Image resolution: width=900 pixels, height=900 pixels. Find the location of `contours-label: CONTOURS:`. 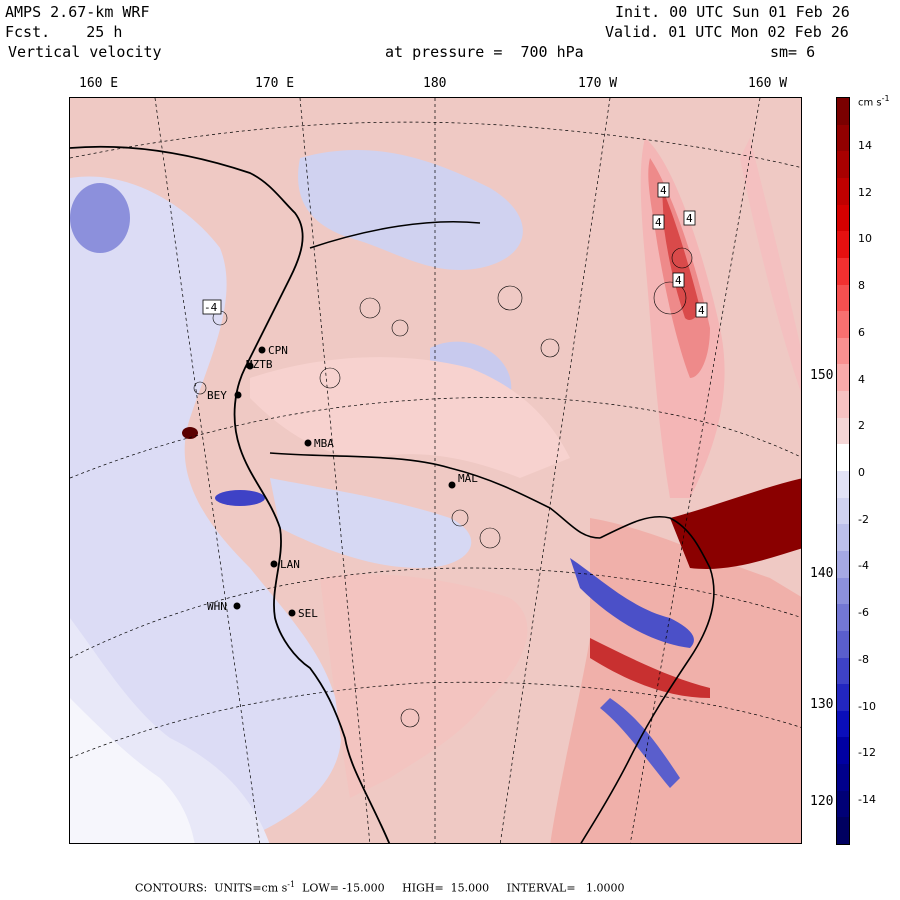

contours-label: CONTOURS: is located at coordinates (171, 888).